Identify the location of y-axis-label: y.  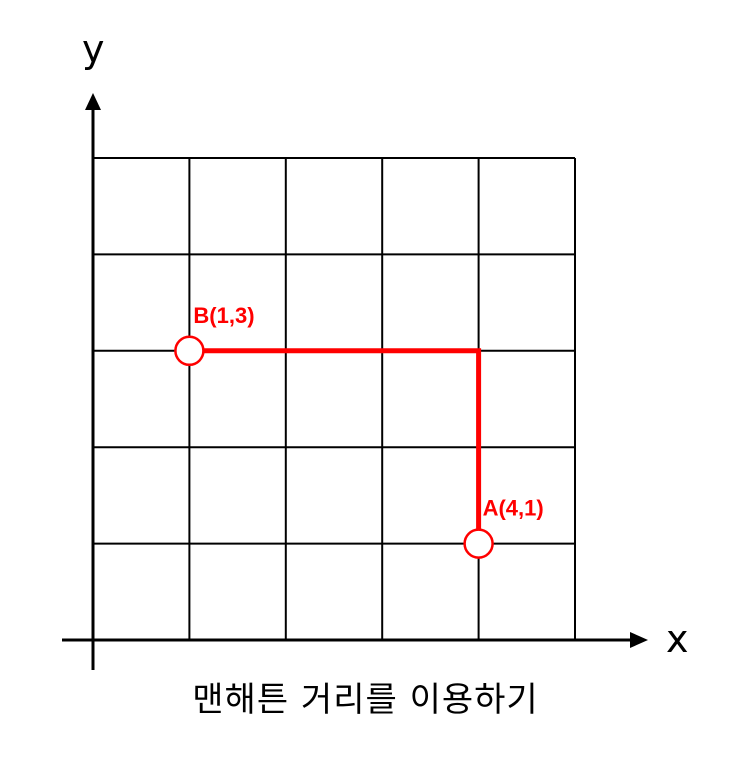
(93, 49).